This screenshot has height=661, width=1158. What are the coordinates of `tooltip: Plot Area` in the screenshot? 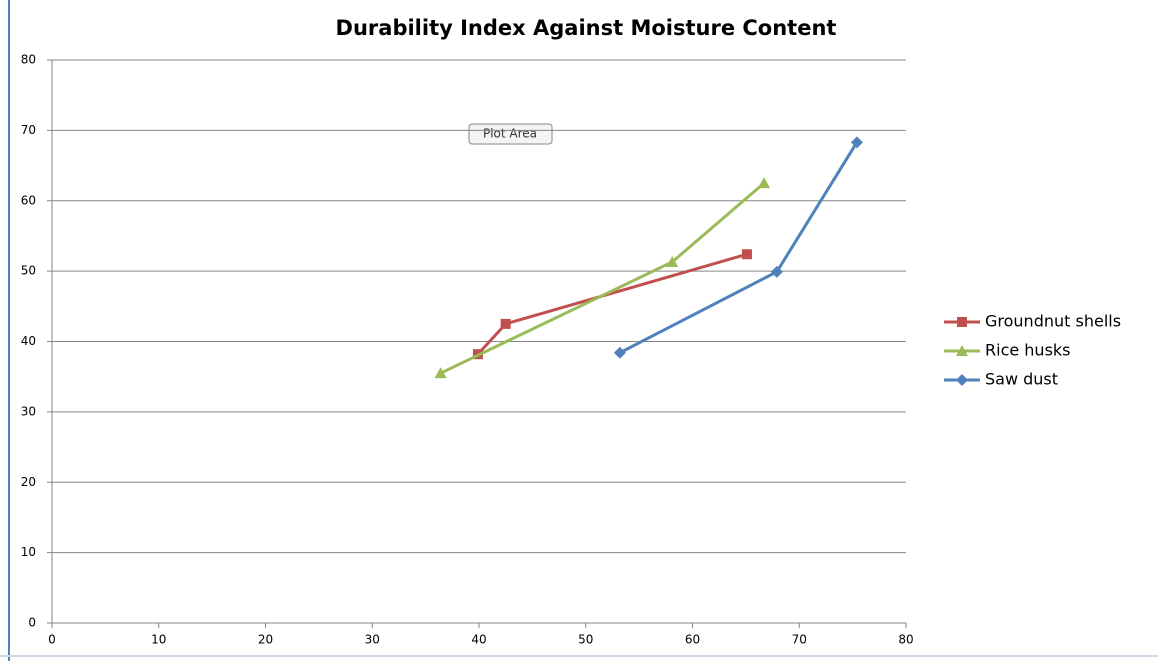 It's located at (510, 134).